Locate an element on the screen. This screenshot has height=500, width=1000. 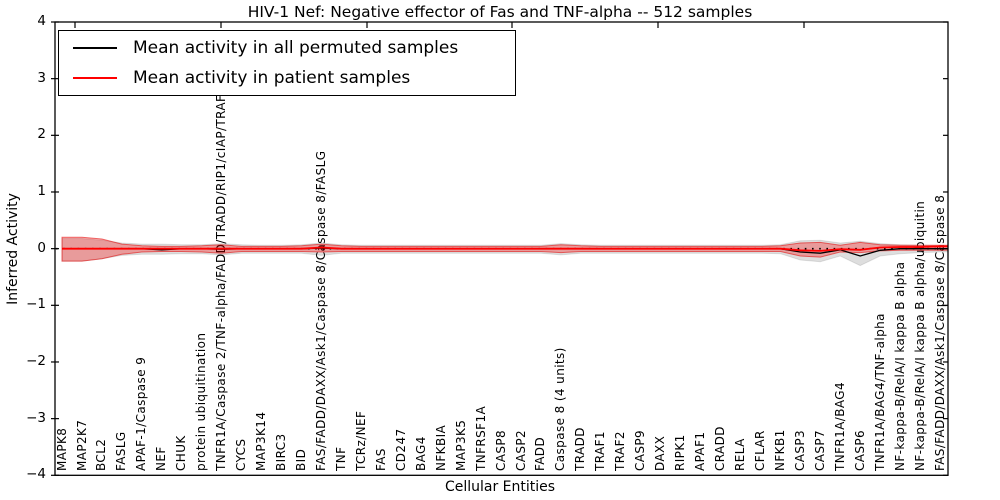
x-tick-label: CYCS is located at coordinates (241, 454).